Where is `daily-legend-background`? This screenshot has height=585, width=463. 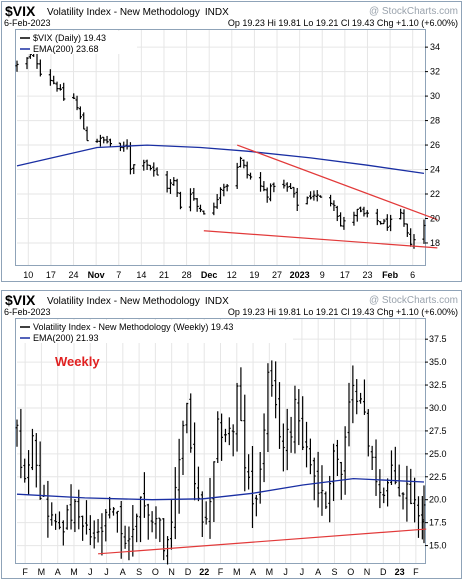
daily-legend-background is located at coordinates (77, 42).